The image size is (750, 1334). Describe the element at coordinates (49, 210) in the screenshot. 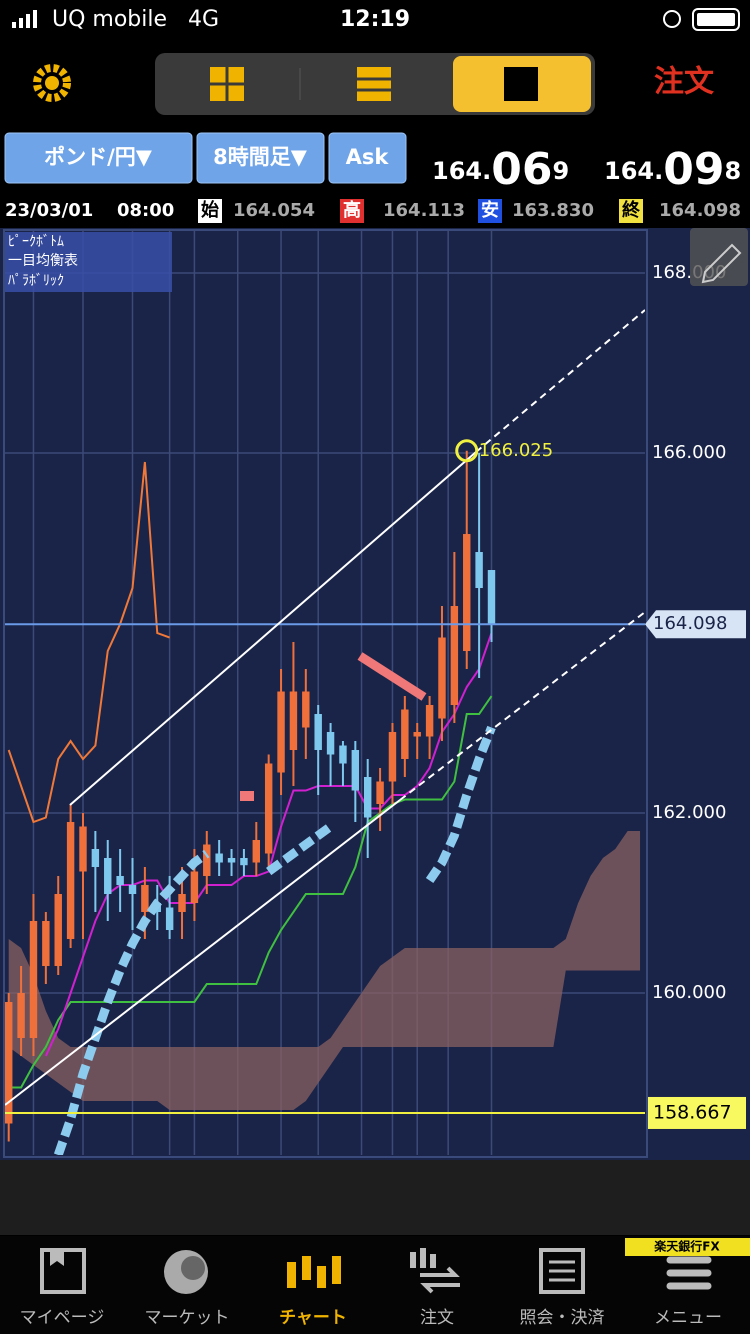

I see `date: 23/03/01` at that location.